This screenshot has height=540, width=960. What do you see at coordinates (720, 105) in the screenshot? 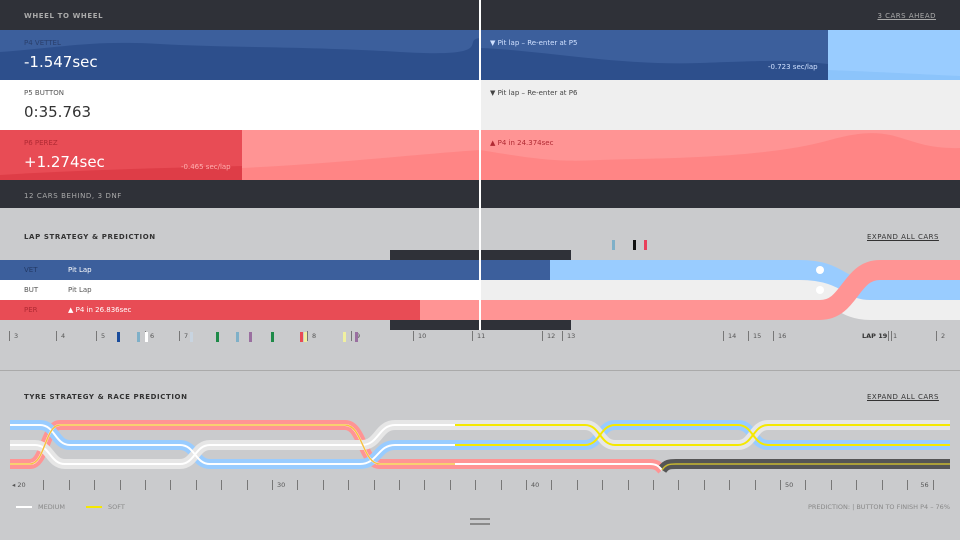
I see `prediction-area` at bounding box center [720, 105].